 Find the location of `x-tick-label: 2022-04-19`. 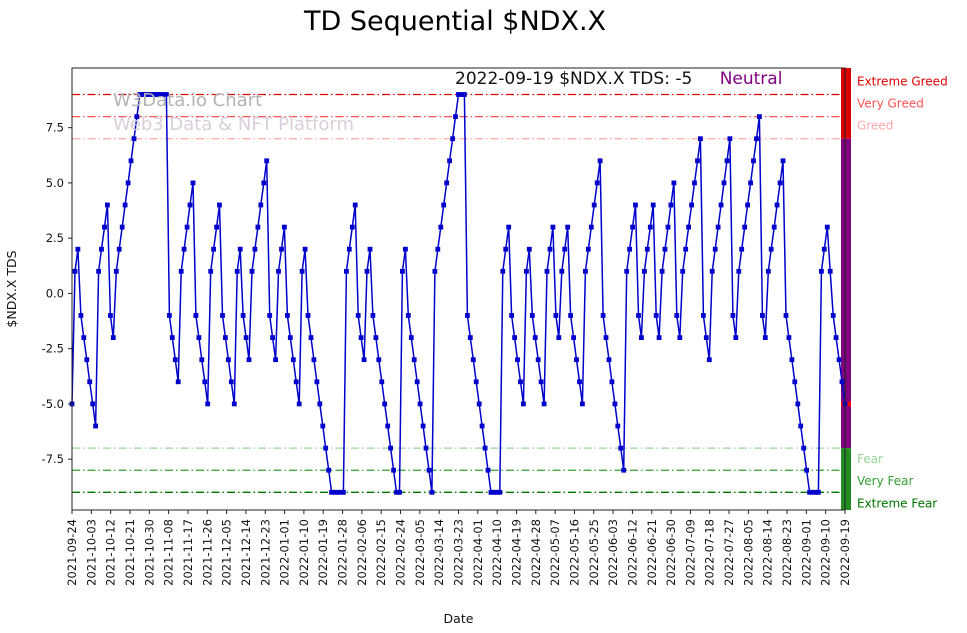

x-tick-label: 2022-04-19 is located at coordinates (516, 552).